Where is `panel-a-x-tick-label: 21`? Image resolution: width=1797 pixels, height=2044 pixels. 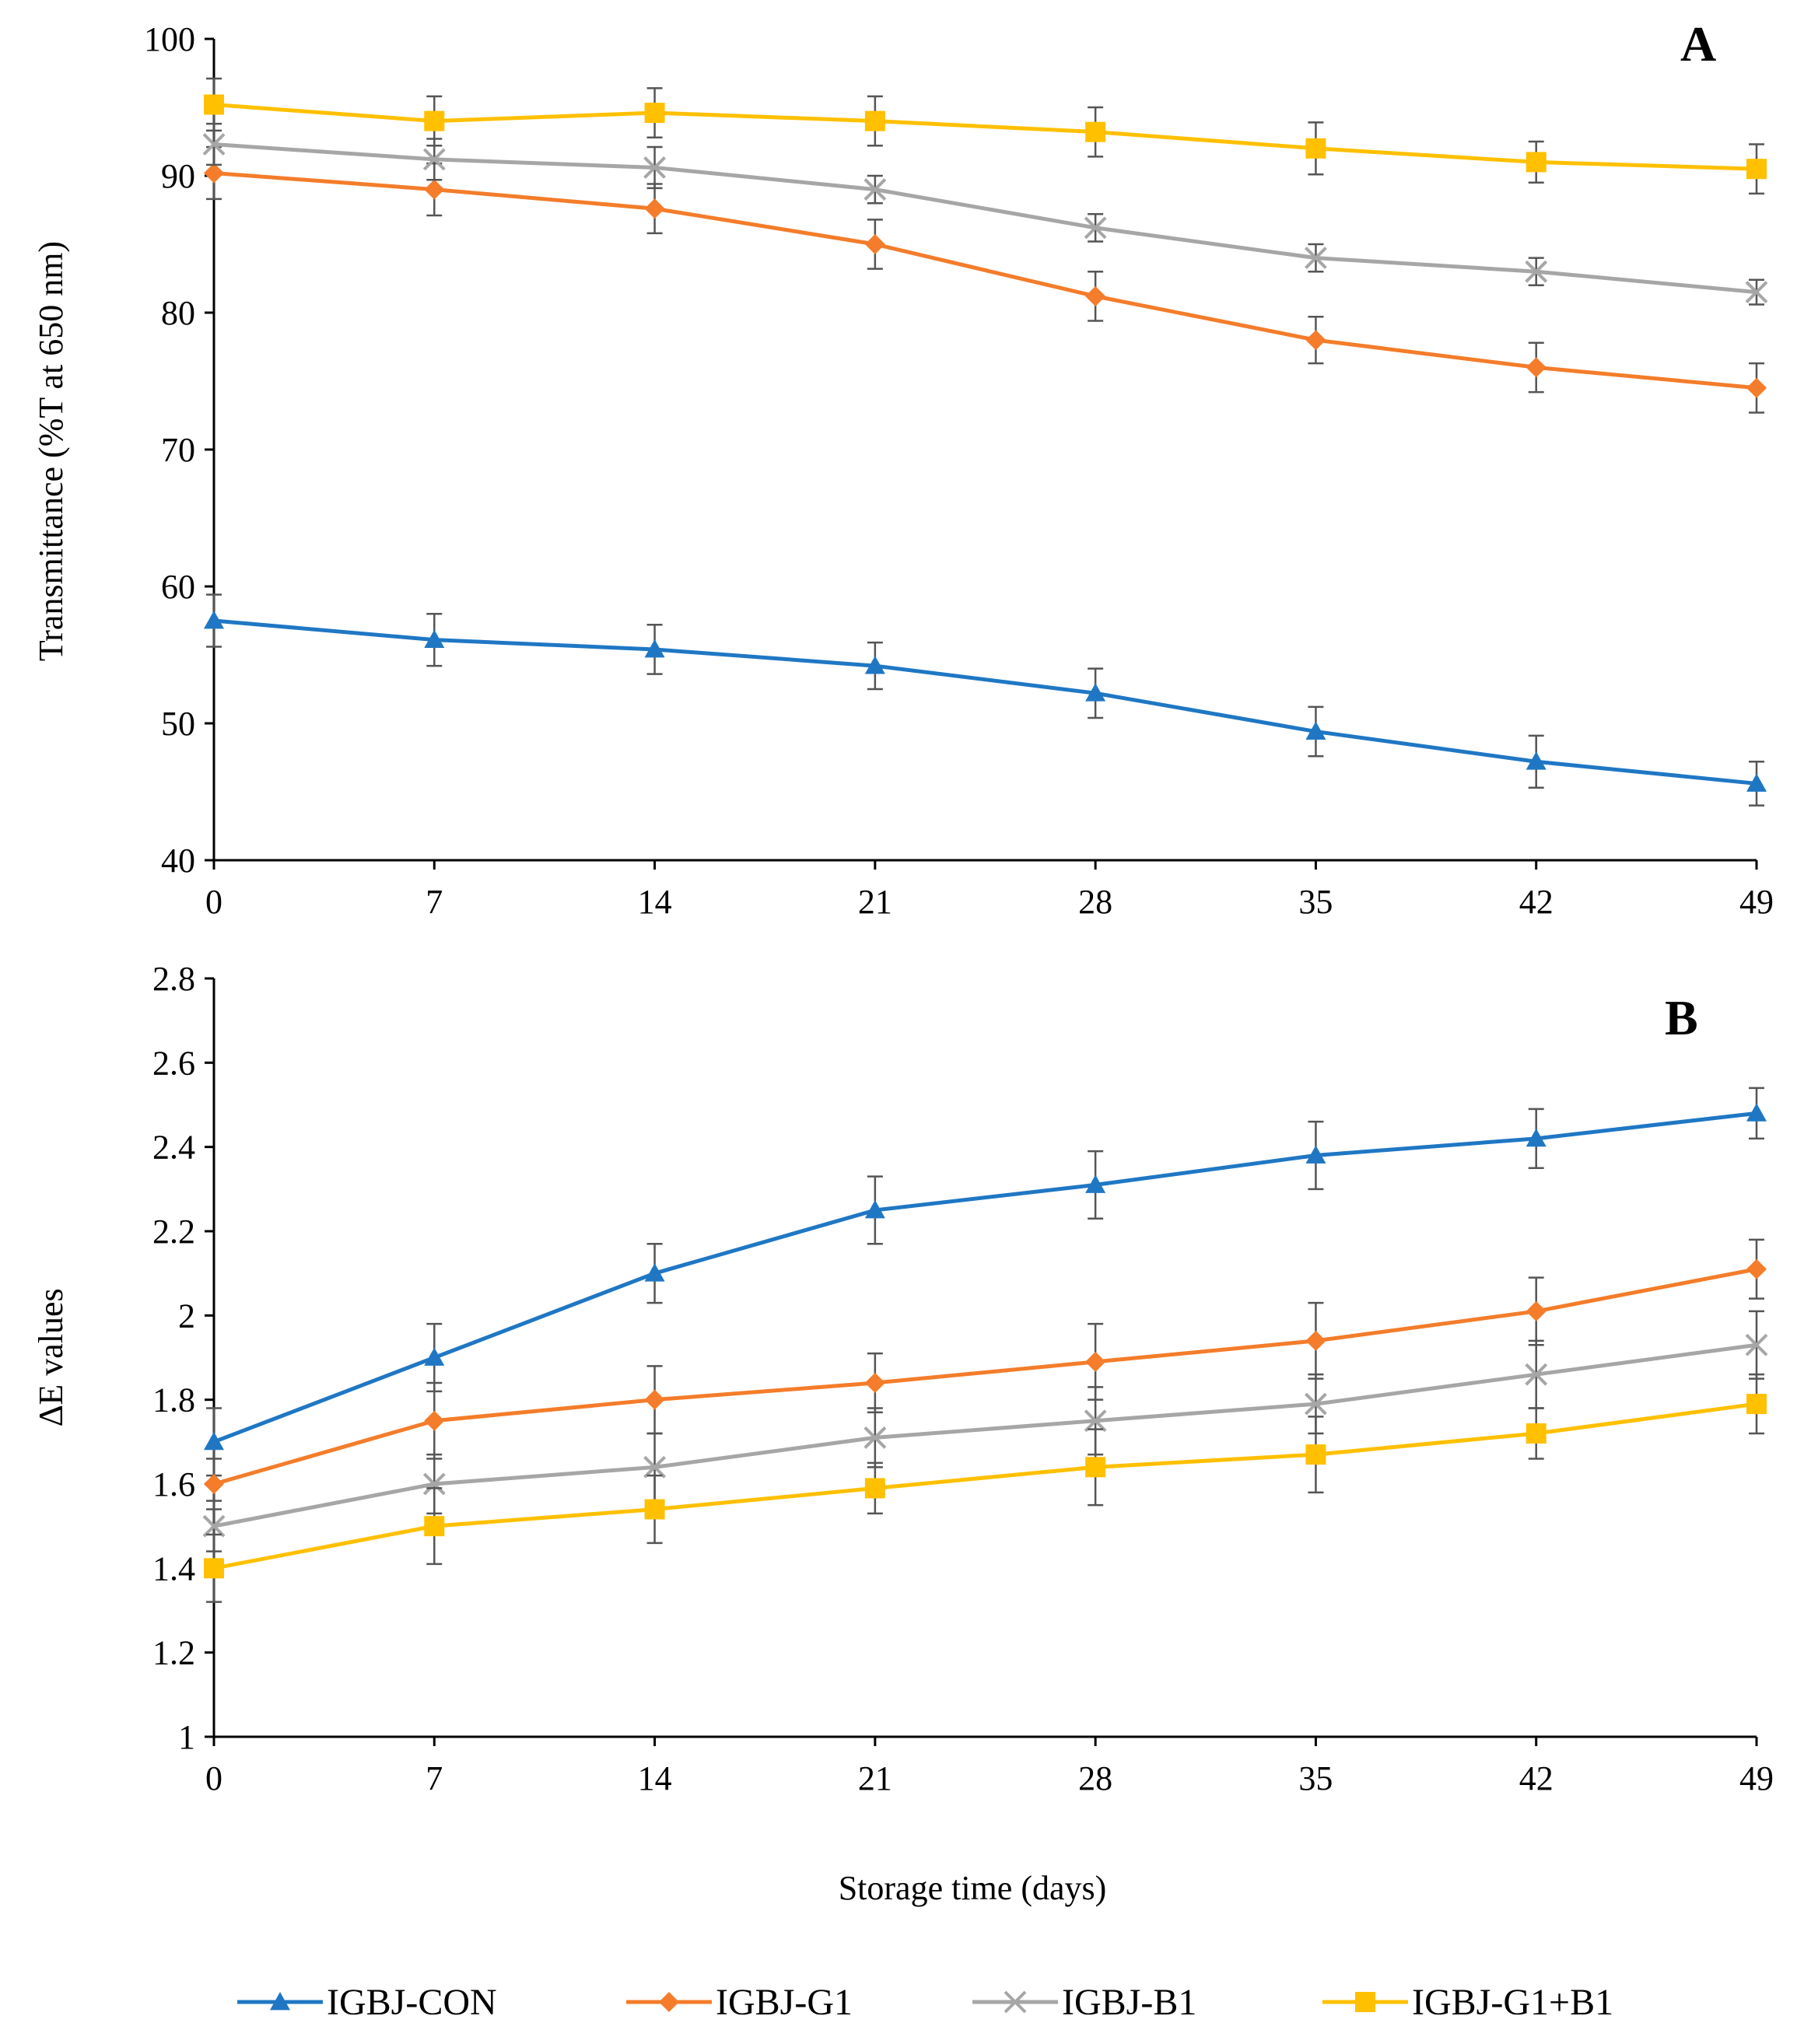 panel-a-x-tick-label: 21 is located at coordinates (875, 902).